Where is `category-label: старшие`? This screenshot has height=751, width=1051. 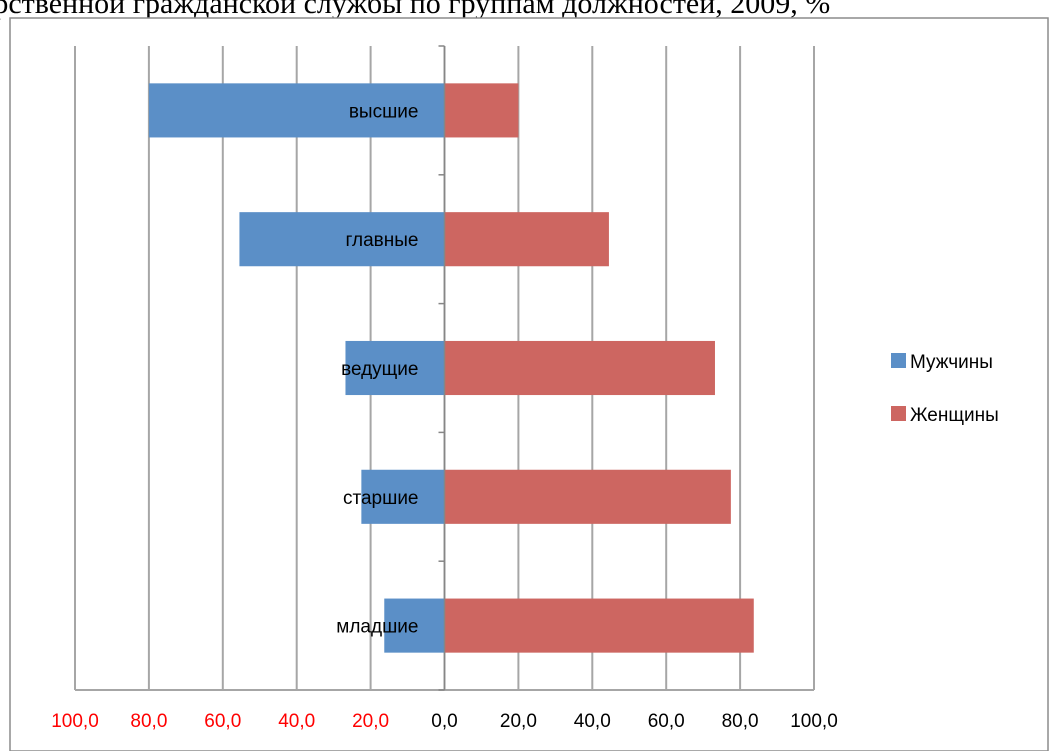
category-label: старшие is located at coordinates (381, 498).